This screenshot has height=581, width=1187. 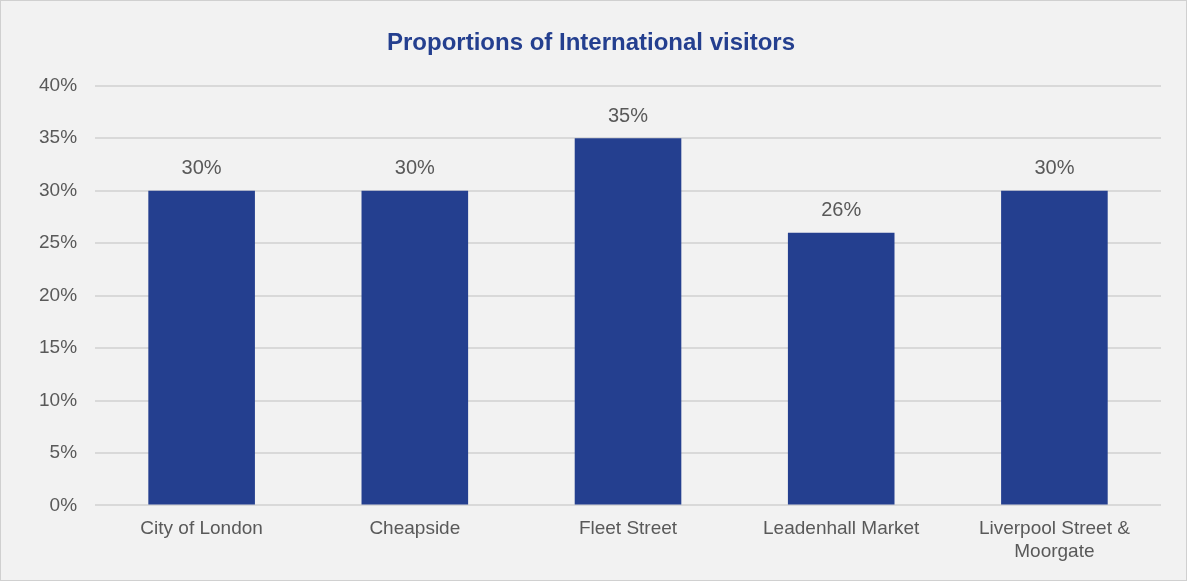 I want to click on x-tick-label: City of London, so click(x=201, y=528).